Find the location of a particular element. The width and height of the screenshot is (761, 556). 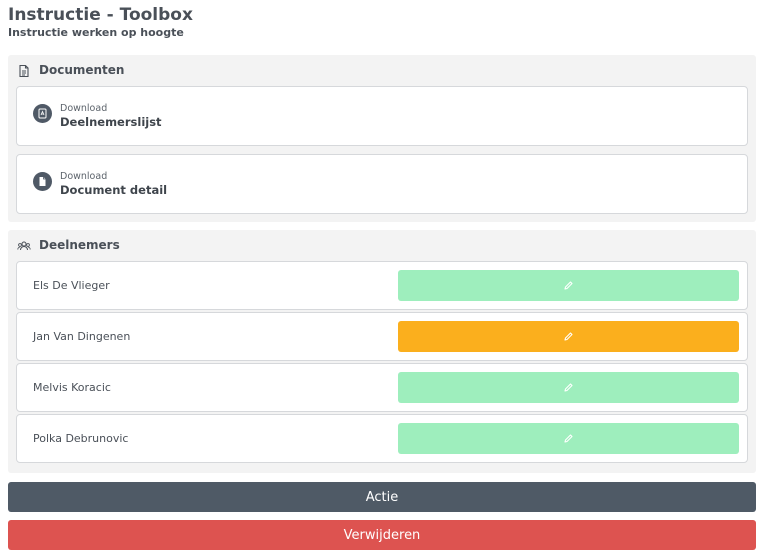

participant-name: Polka Debrunovic is located at coordinates (81, 438).